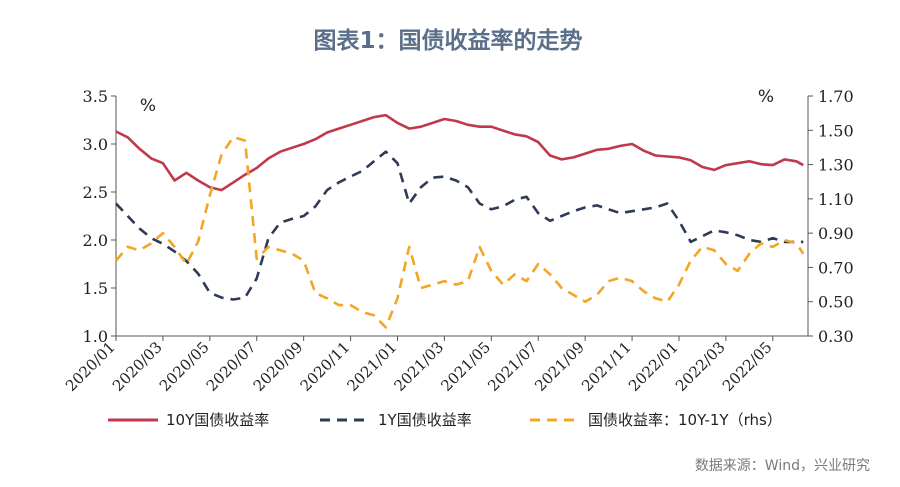 This screenshot has height=487, width=900. I want to click on x-tick-label: 2021/11, so click(606, 366).